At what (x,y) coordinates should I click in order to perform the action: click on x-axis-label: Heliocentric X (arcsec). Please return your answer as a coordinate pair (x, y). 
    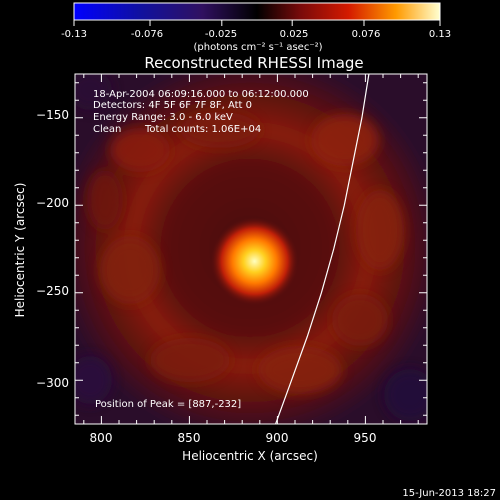
    Looking at the image, I should click on (250, 456).